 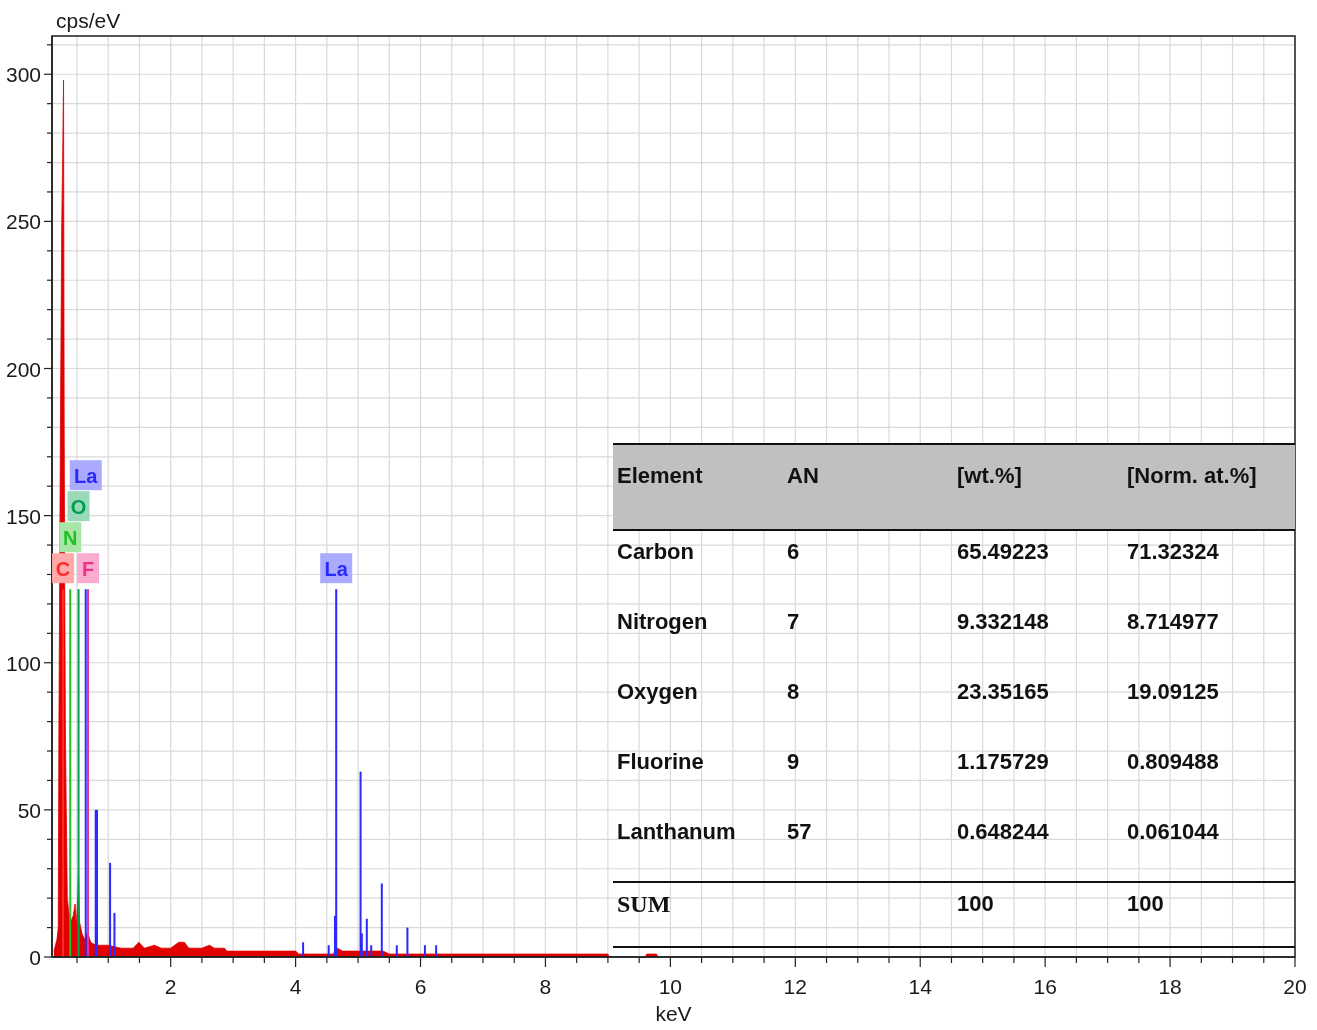 What do you see at coordinates (676, 831) in the screenshot?
I see `category-label: Lanthanum` at bounding box center [676, 831].